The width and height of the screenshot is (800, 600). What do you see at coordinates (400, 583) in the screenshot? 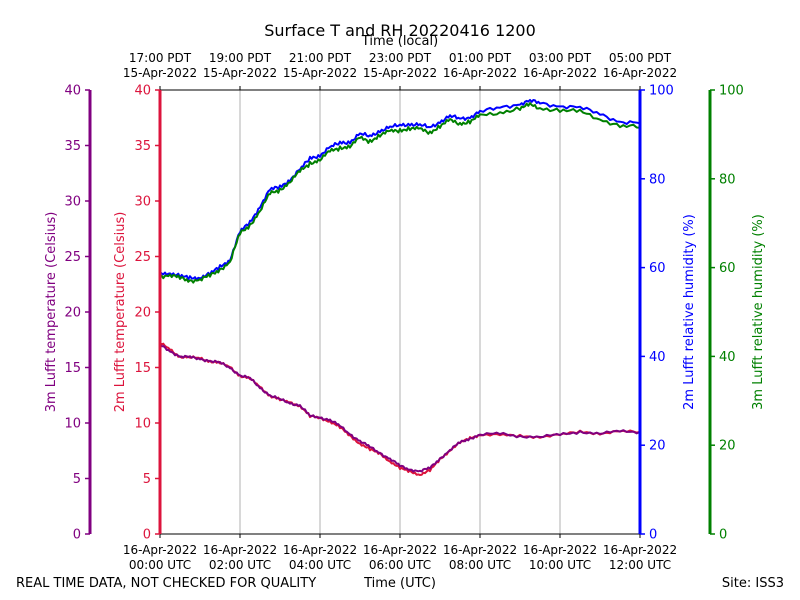
I see `bottom-axis-title: Time (UTC)` at bounding box center [400, 583].